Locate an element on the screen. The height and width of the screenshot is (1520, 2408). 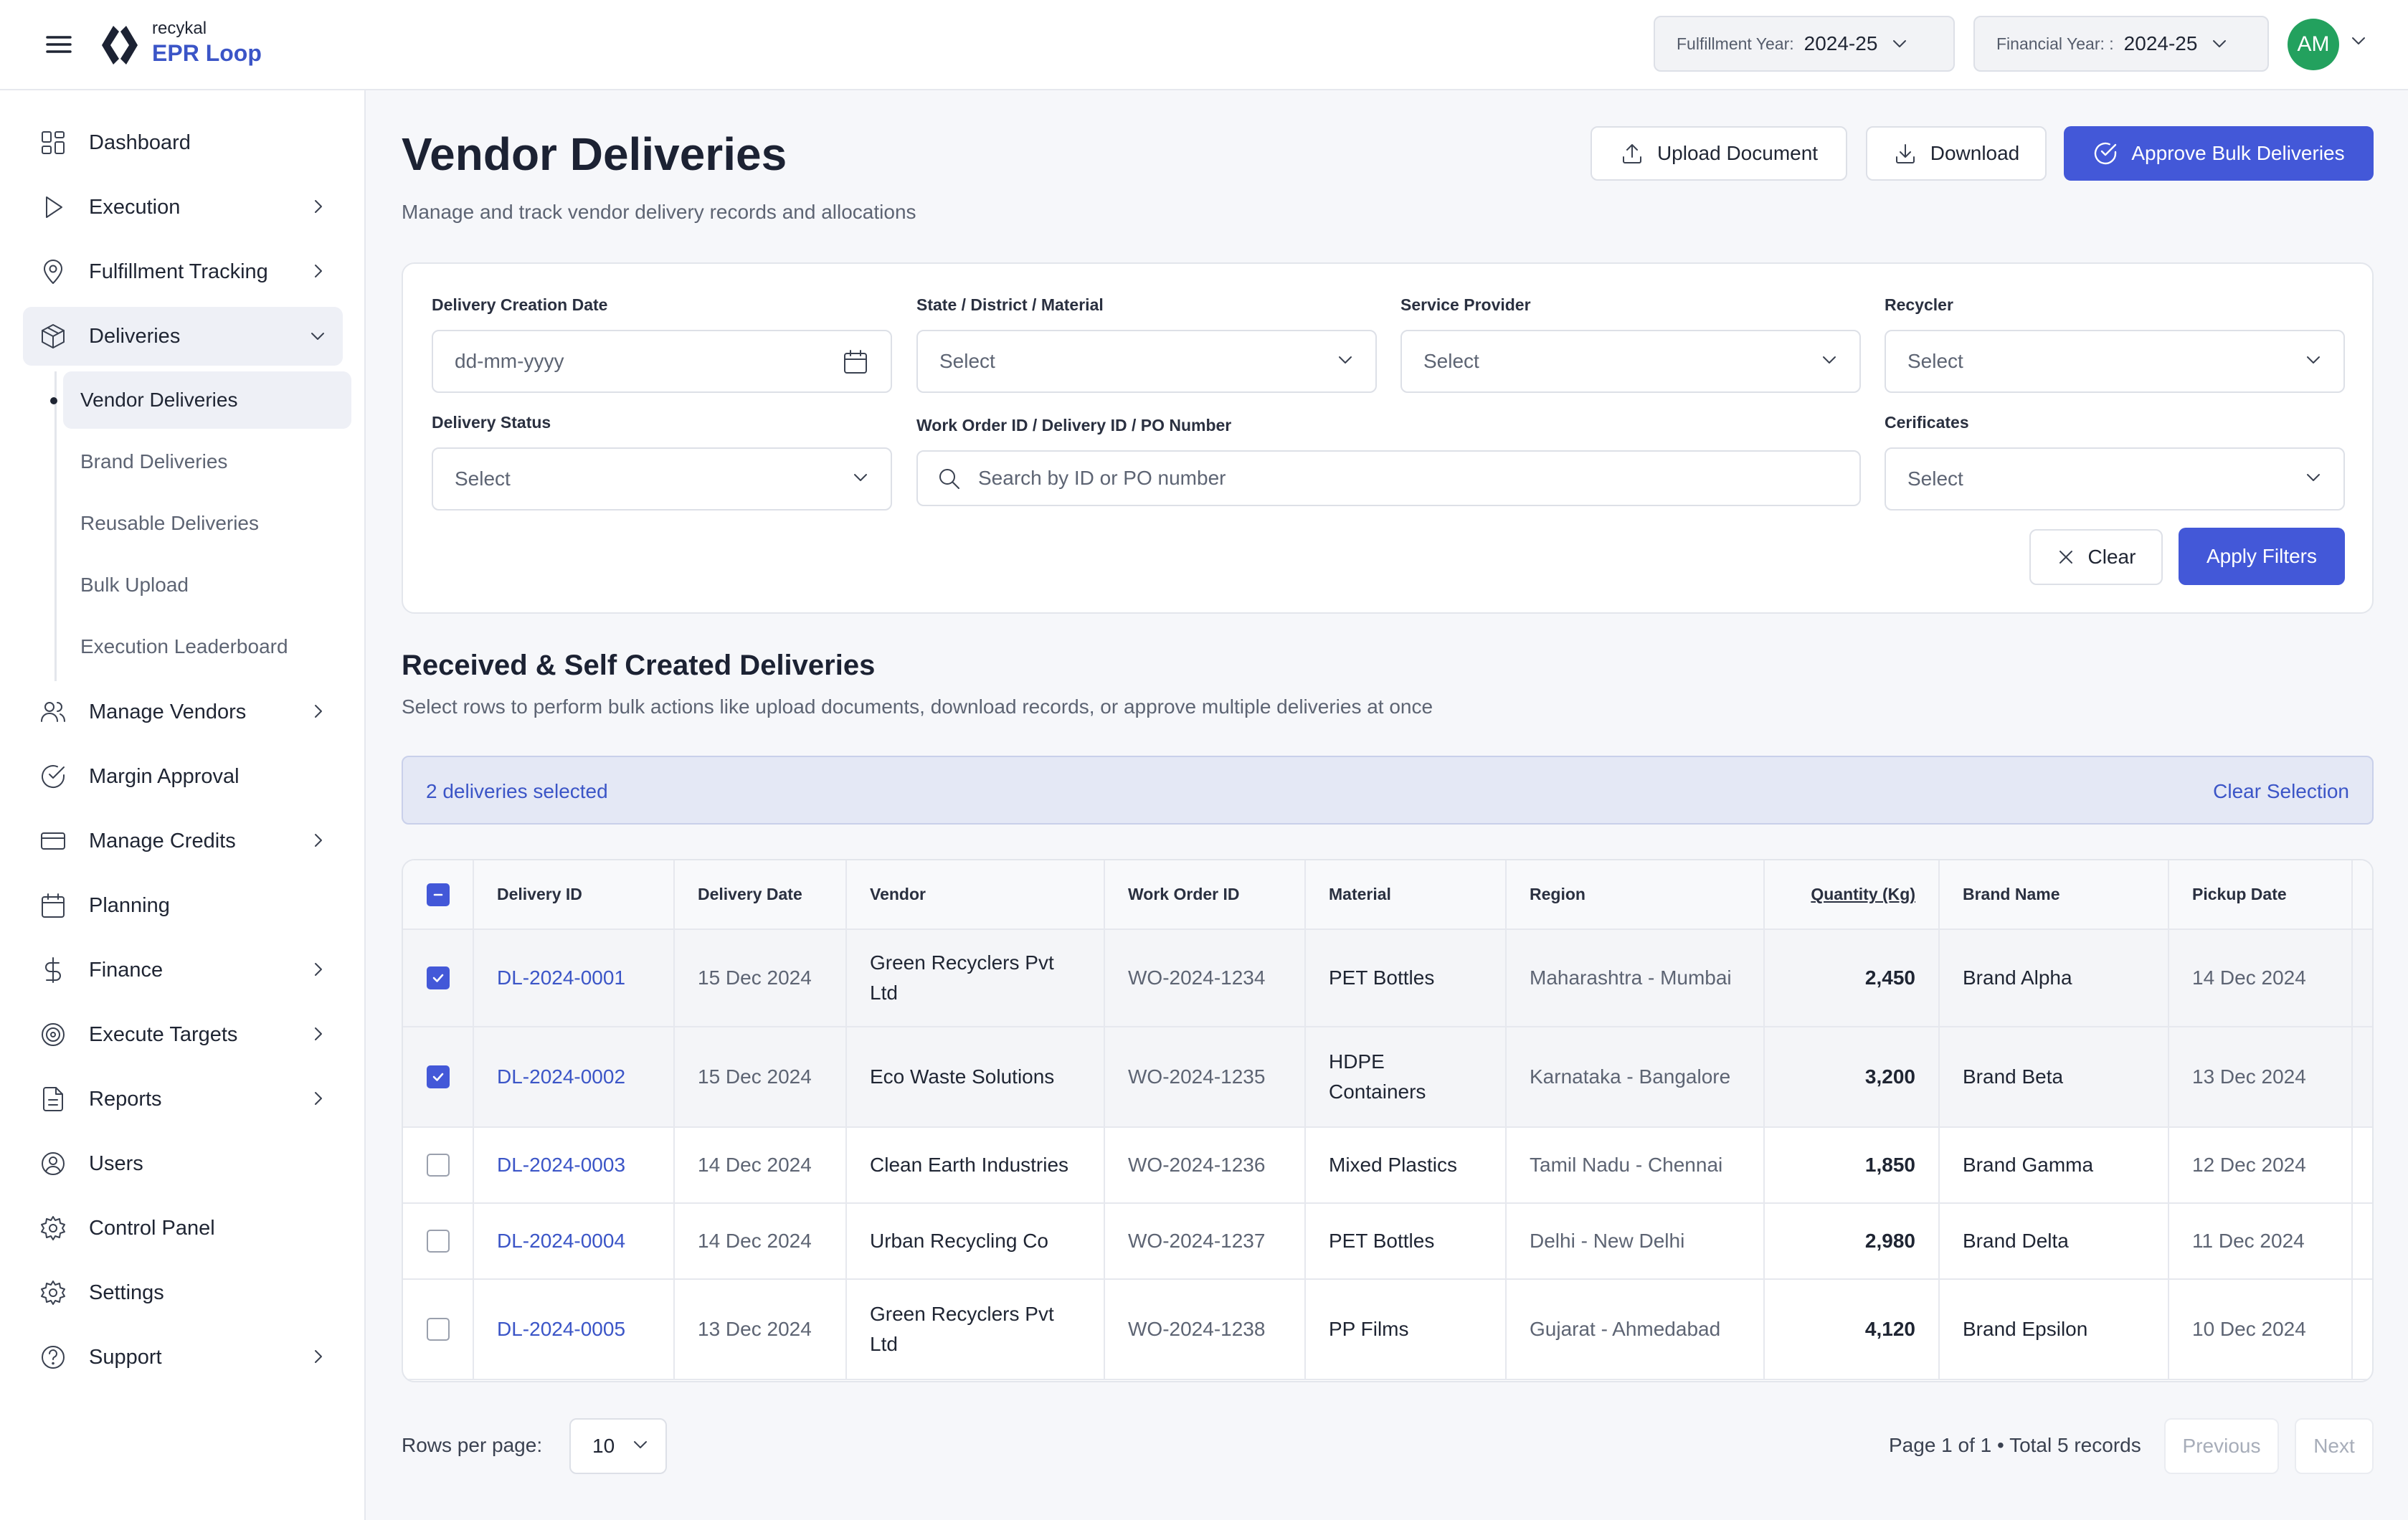
table-cell: WO-2024-1238 is located at coordinates (1205, 1329).